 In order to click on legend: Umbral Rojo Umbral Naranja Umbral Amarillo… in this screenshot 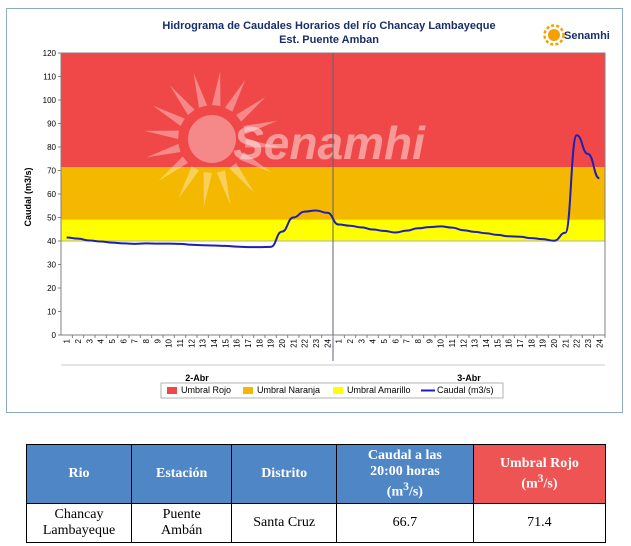, I will do `click(332, 390)`.